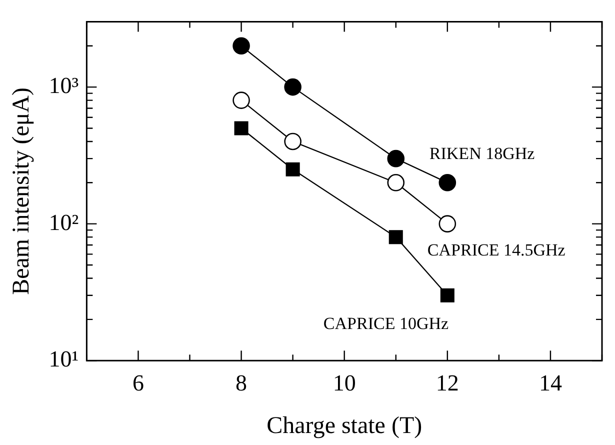 Image resolution: width=615 pixels, height=445 pixels. Describe the element at coordinates (344, 383) in the screenshot. I see `x-tick-label: 10` at that location.